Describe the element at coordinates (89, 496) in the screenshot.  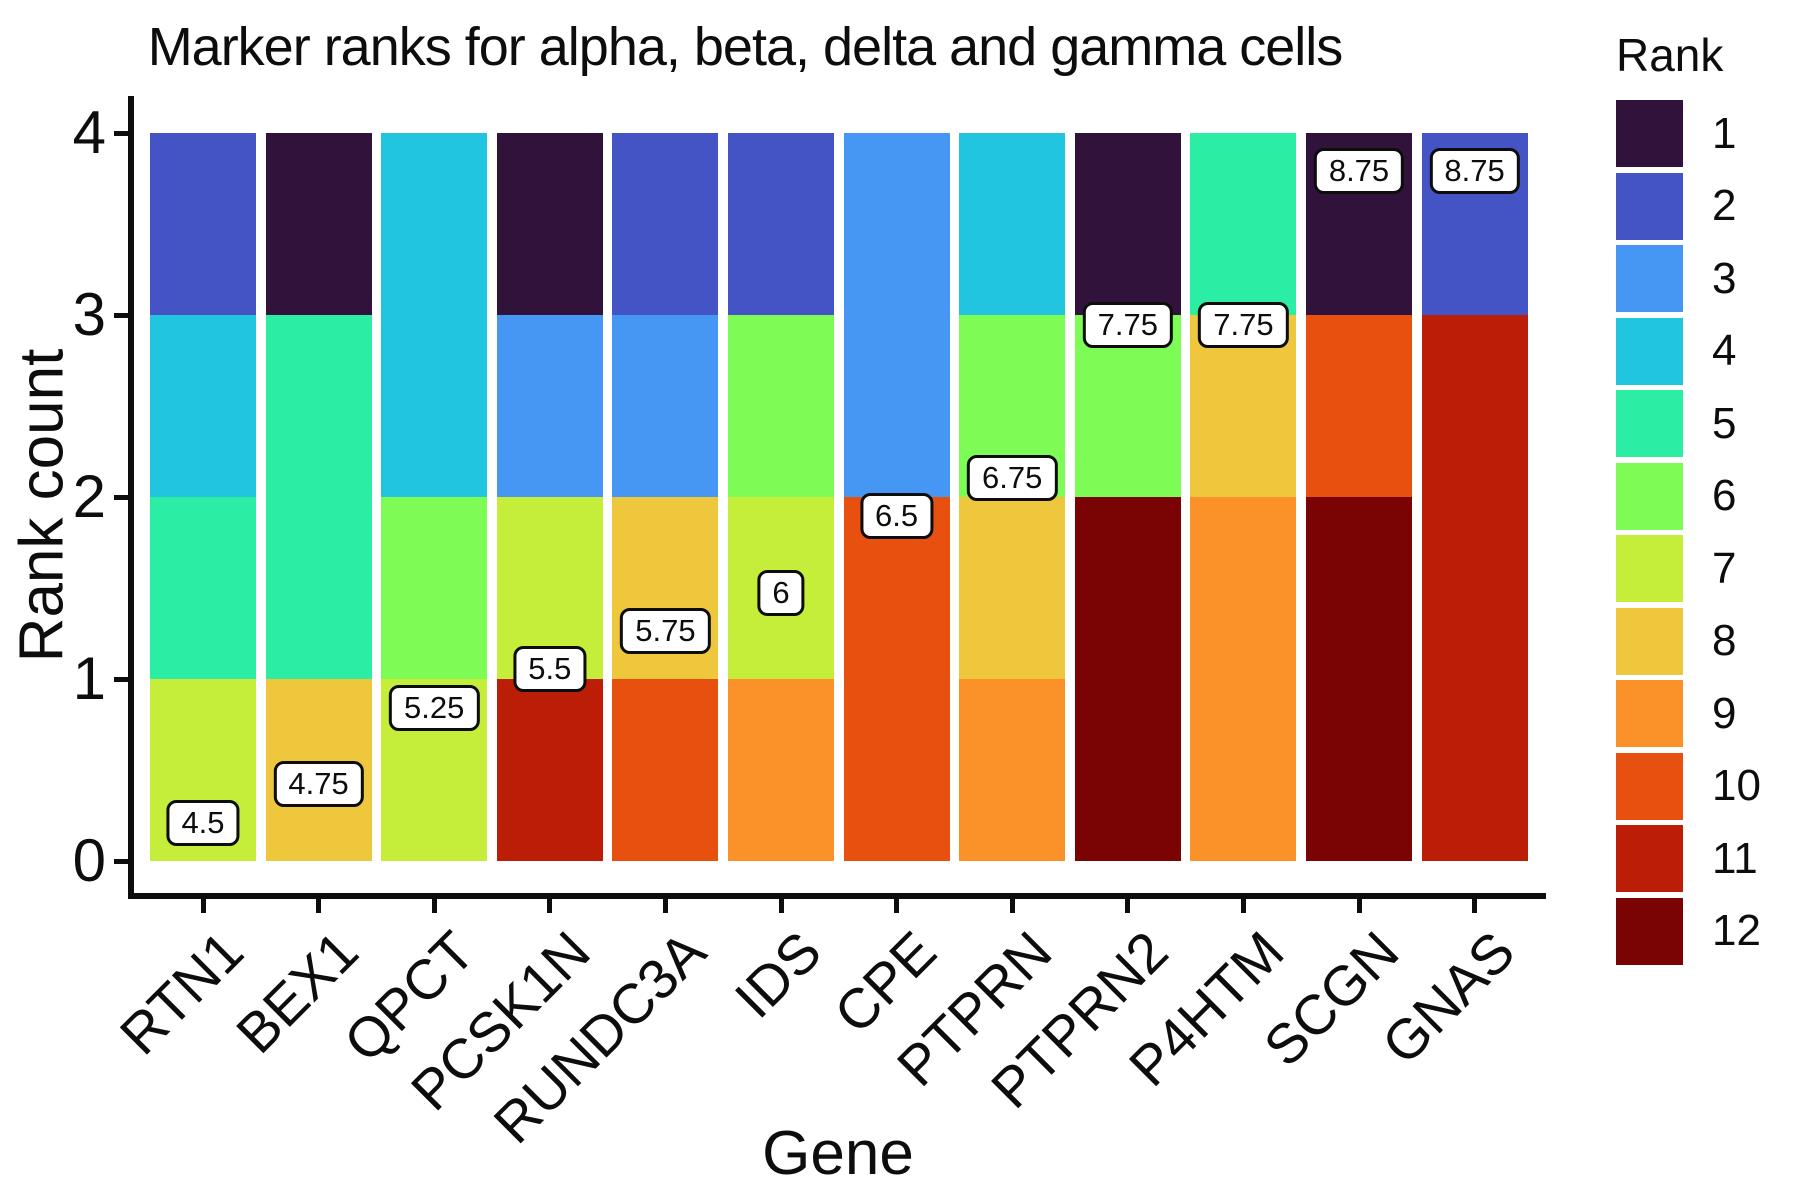
I see `y-tick-label: 2` at that location.